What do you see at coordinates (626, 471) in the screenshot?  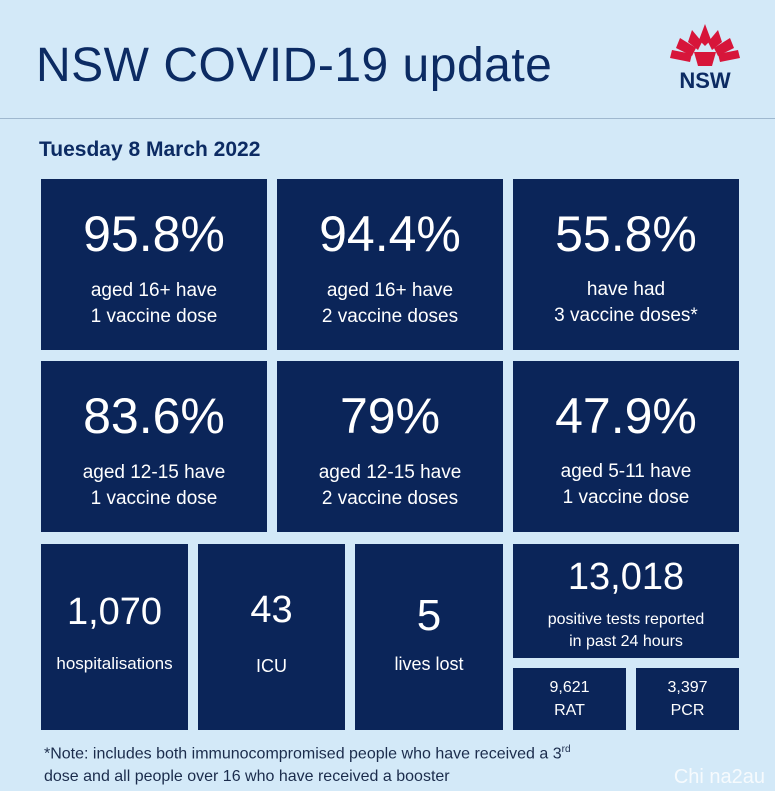 I see `stat-label-line1: aged 5-11 have` at bounding box center [626, 471].